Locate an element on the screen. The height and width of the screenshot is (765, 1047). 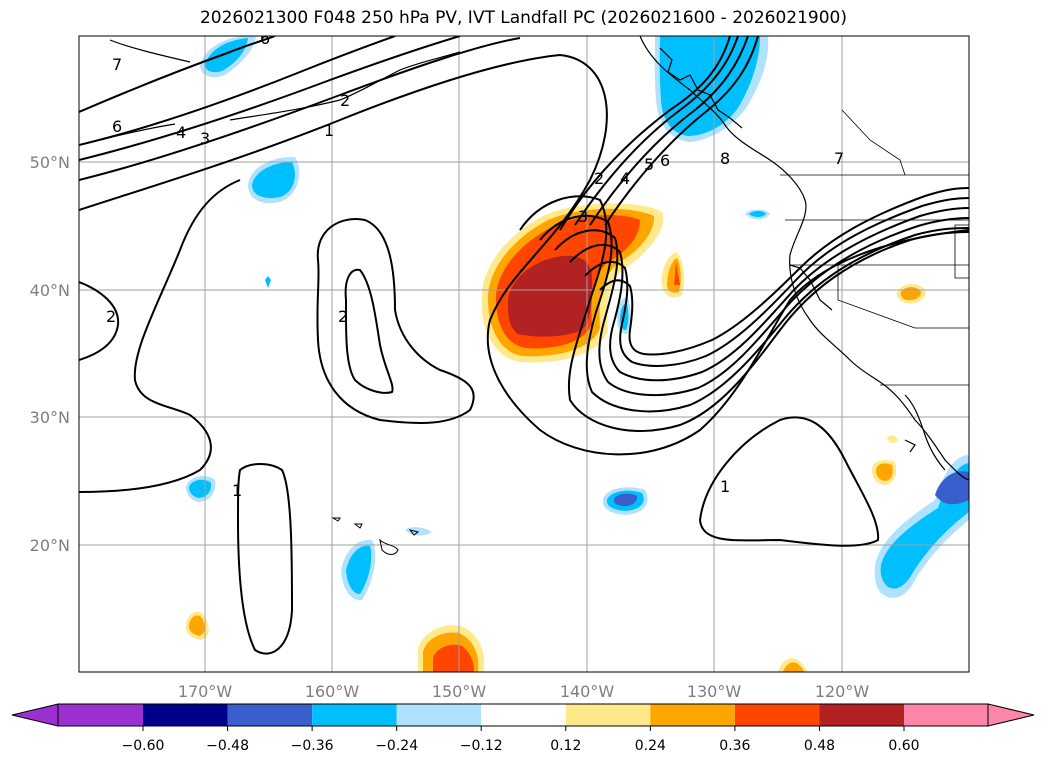
lat-label: 30°N is located at coordinates (50, 417).